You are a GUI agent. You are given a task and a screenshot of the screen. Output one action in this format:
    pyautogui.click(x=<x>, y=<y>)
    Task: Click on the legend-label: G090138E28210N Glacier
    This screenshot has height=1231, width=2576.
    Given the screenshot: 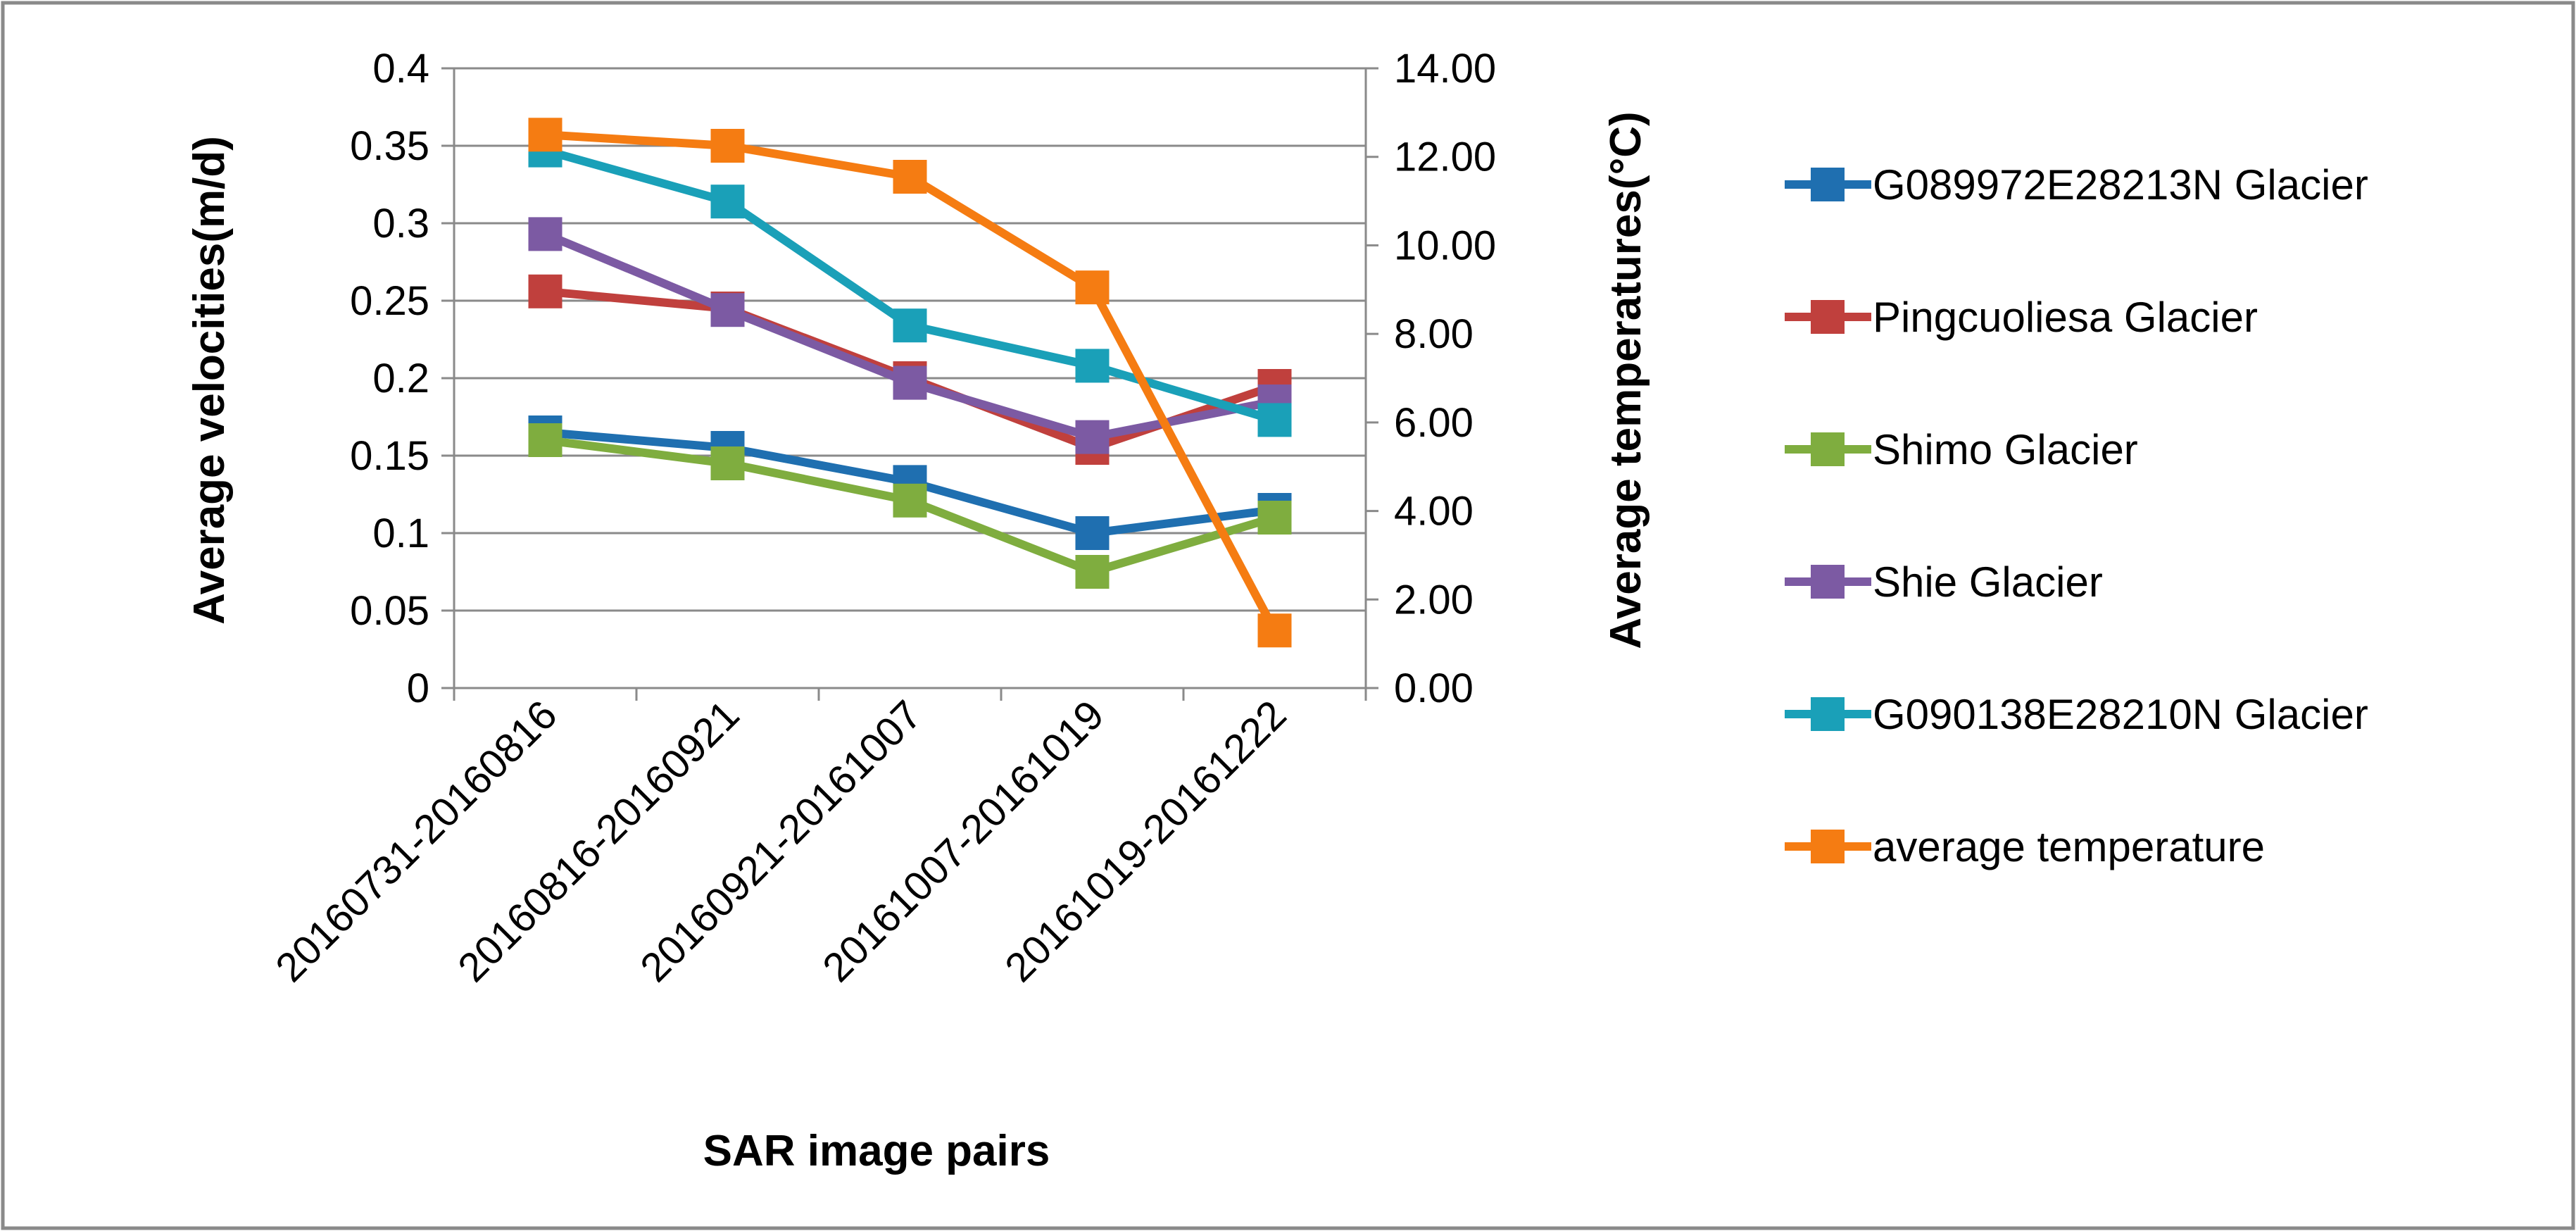 What is the action you would take?
    pyautogui.click(x=2120, y=714)
    